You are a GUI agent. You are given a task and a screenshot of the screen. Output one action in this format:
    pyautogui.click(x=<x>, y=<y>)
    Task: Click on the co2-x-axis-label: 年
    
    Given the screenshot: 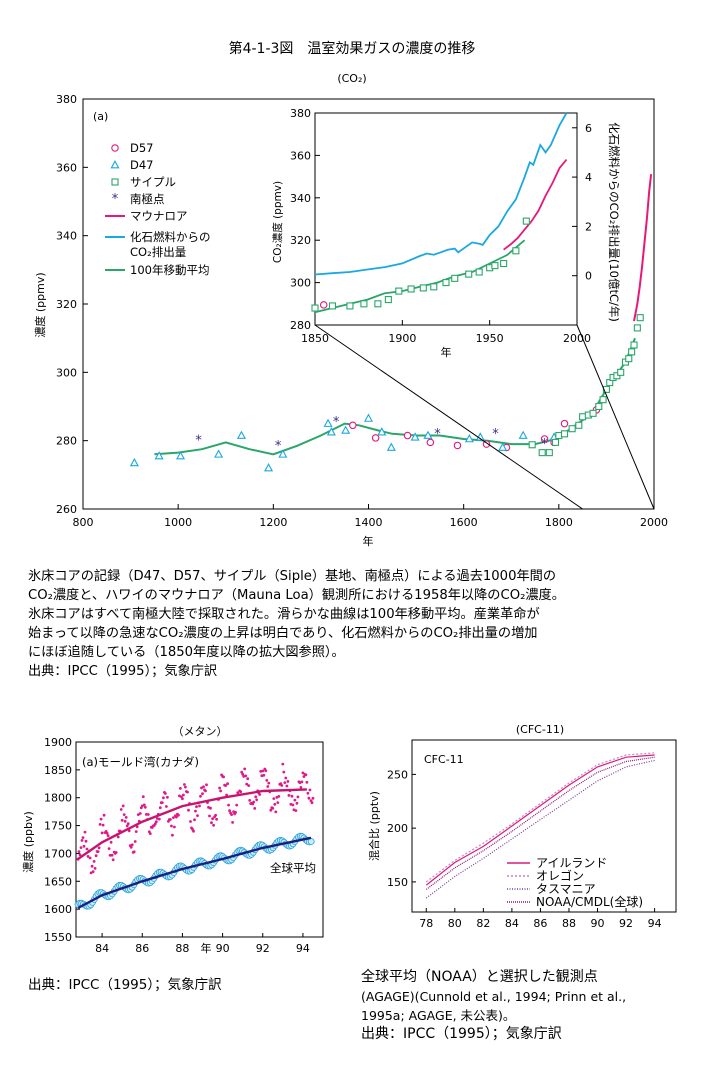 What is the action you would take?
    pyautogui.click(x=368, y=541)
    